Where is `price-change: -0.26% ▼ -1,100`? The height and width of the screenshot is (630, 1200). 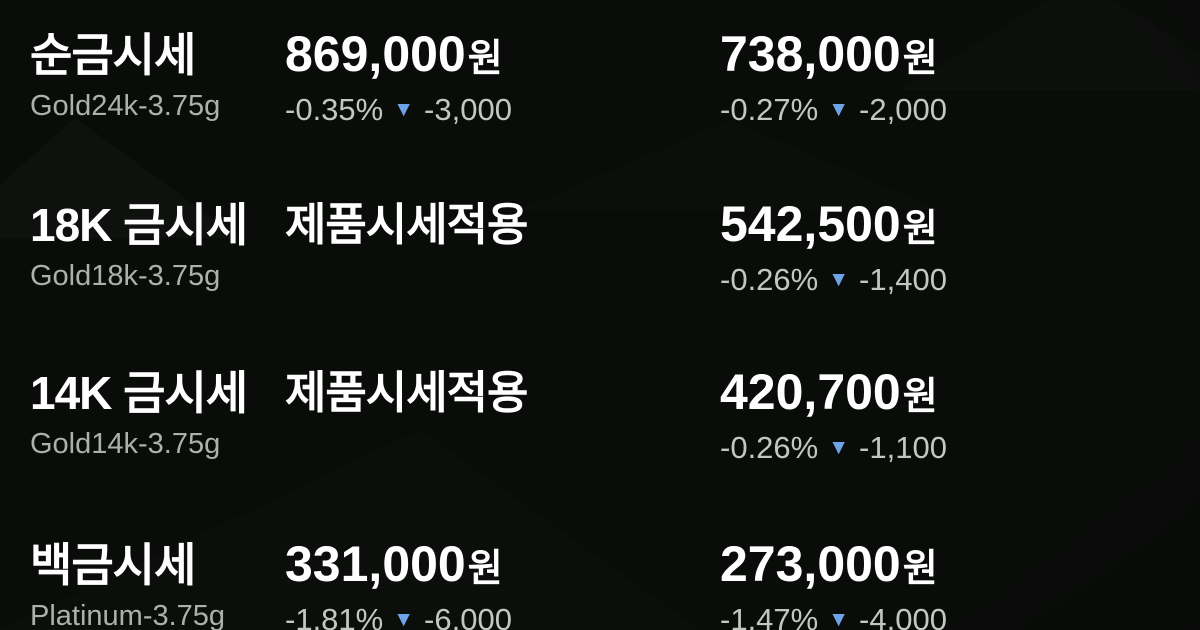
price-change: -0.26% ▼ -1,100 is located at coordinates (833, 448).